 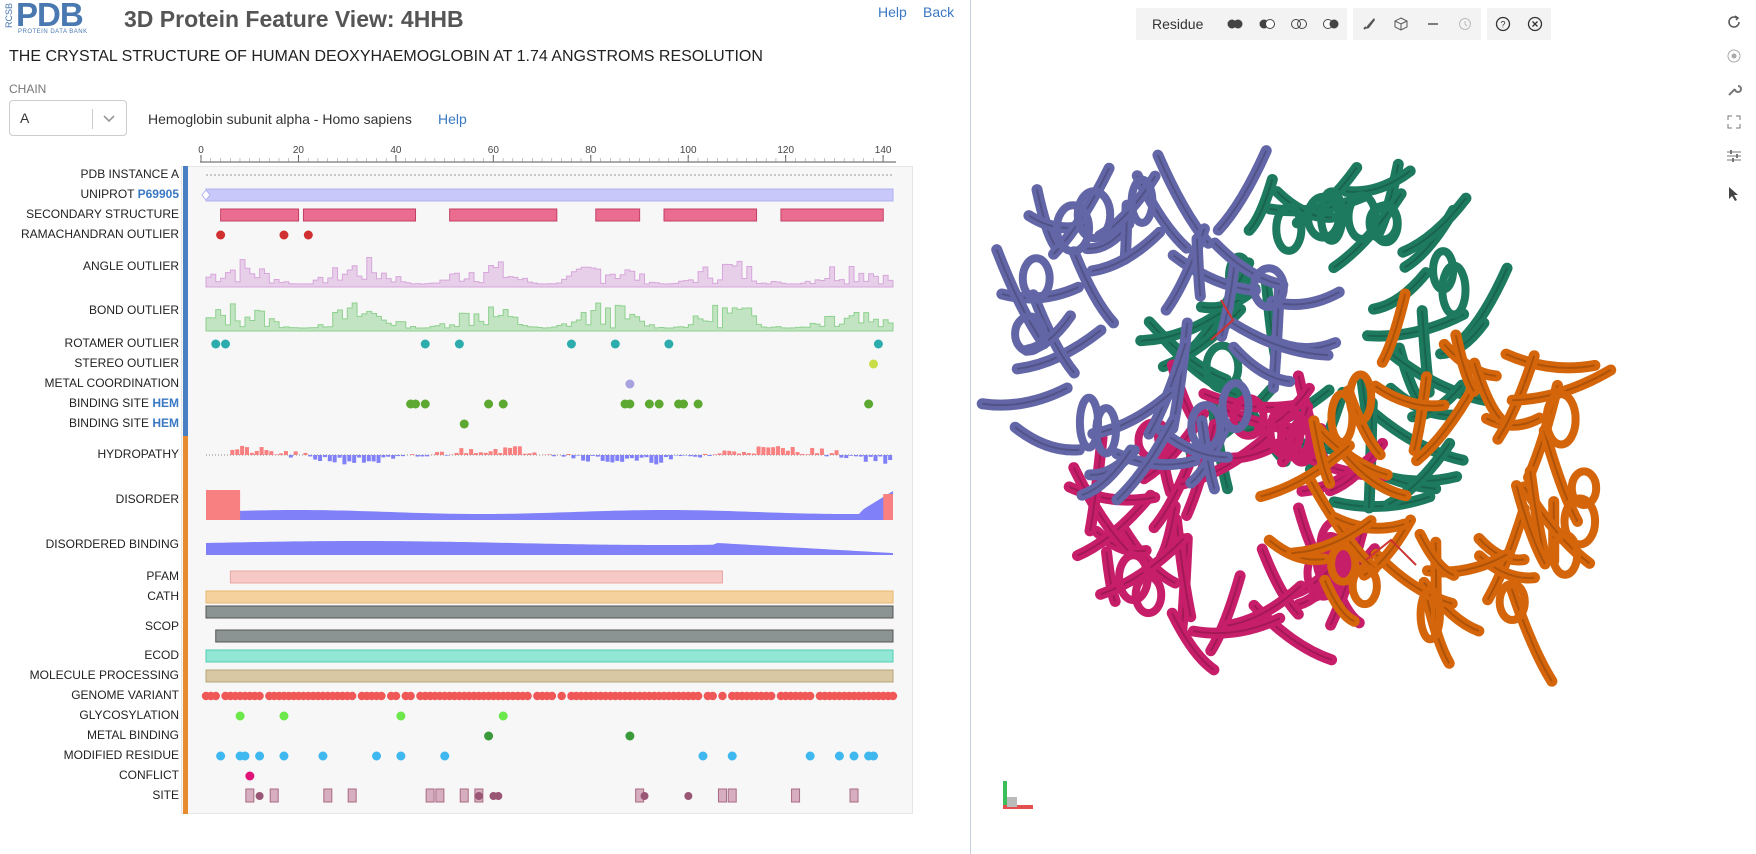 What do you see at coordinates (284, 716) in the screenshot?
I see `glycosylation-point` at bounding box center [284, 716].